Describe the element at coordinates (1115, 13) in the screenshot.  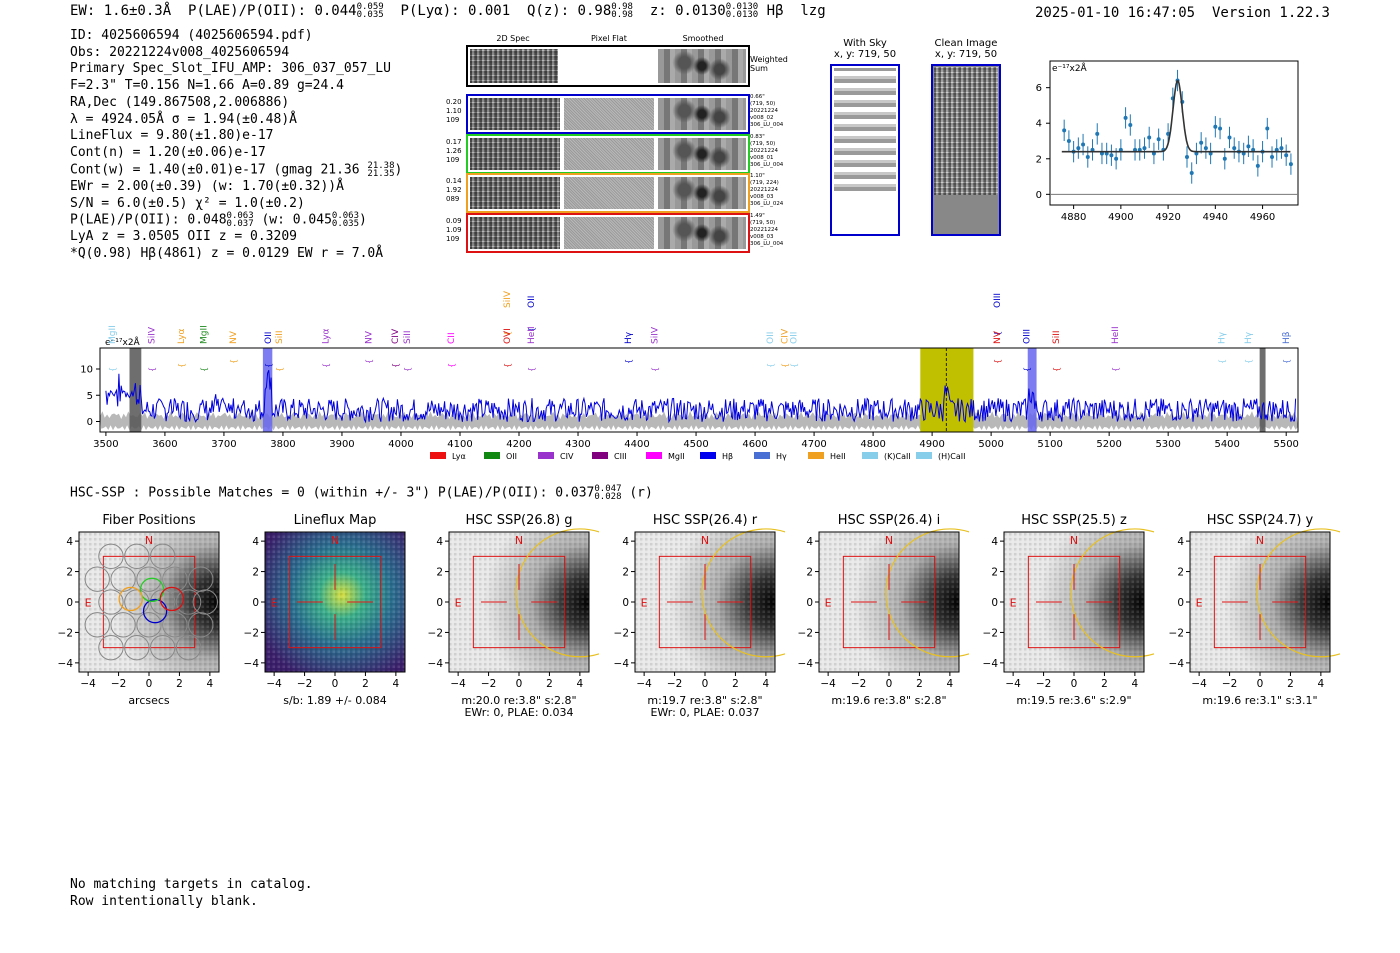
I see `header-datetime: 2025-01-10 16:47:05` at that location.